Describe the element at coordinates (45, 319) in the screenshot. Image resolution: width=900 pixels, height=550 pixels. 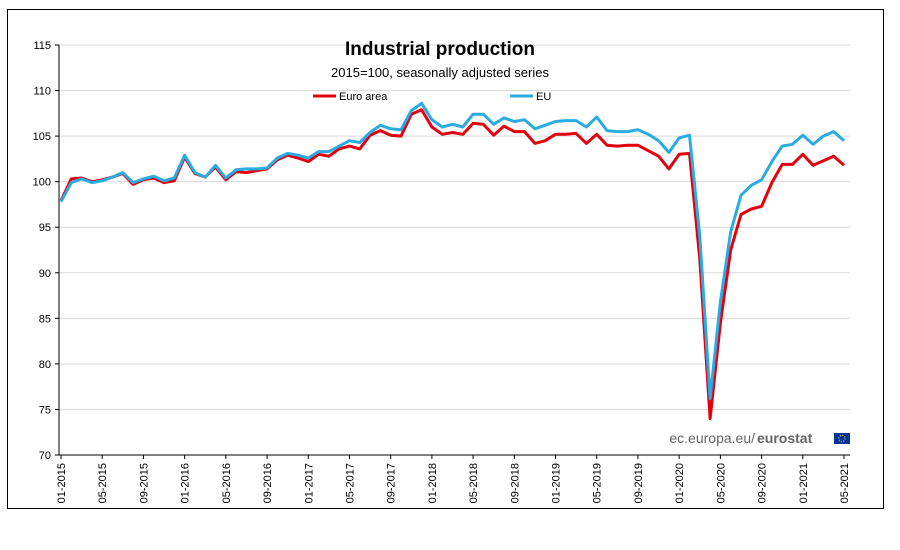
I see `y-tick-label-85: 85` at that location.